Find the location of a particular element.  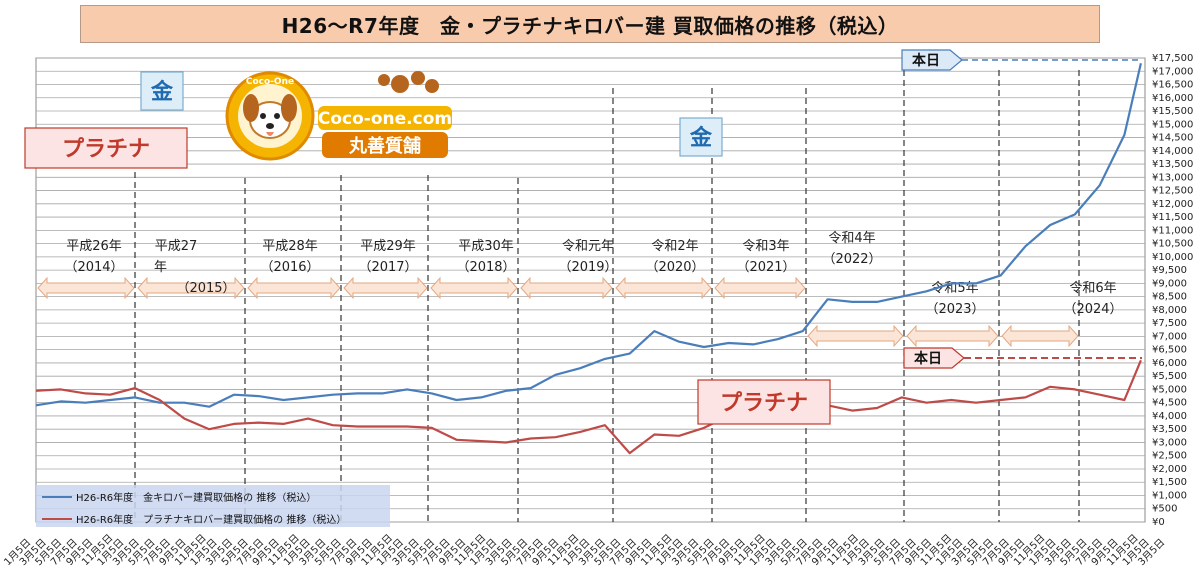

y-tick-label: ¥4,500 is located at coordinates (1169, 403).